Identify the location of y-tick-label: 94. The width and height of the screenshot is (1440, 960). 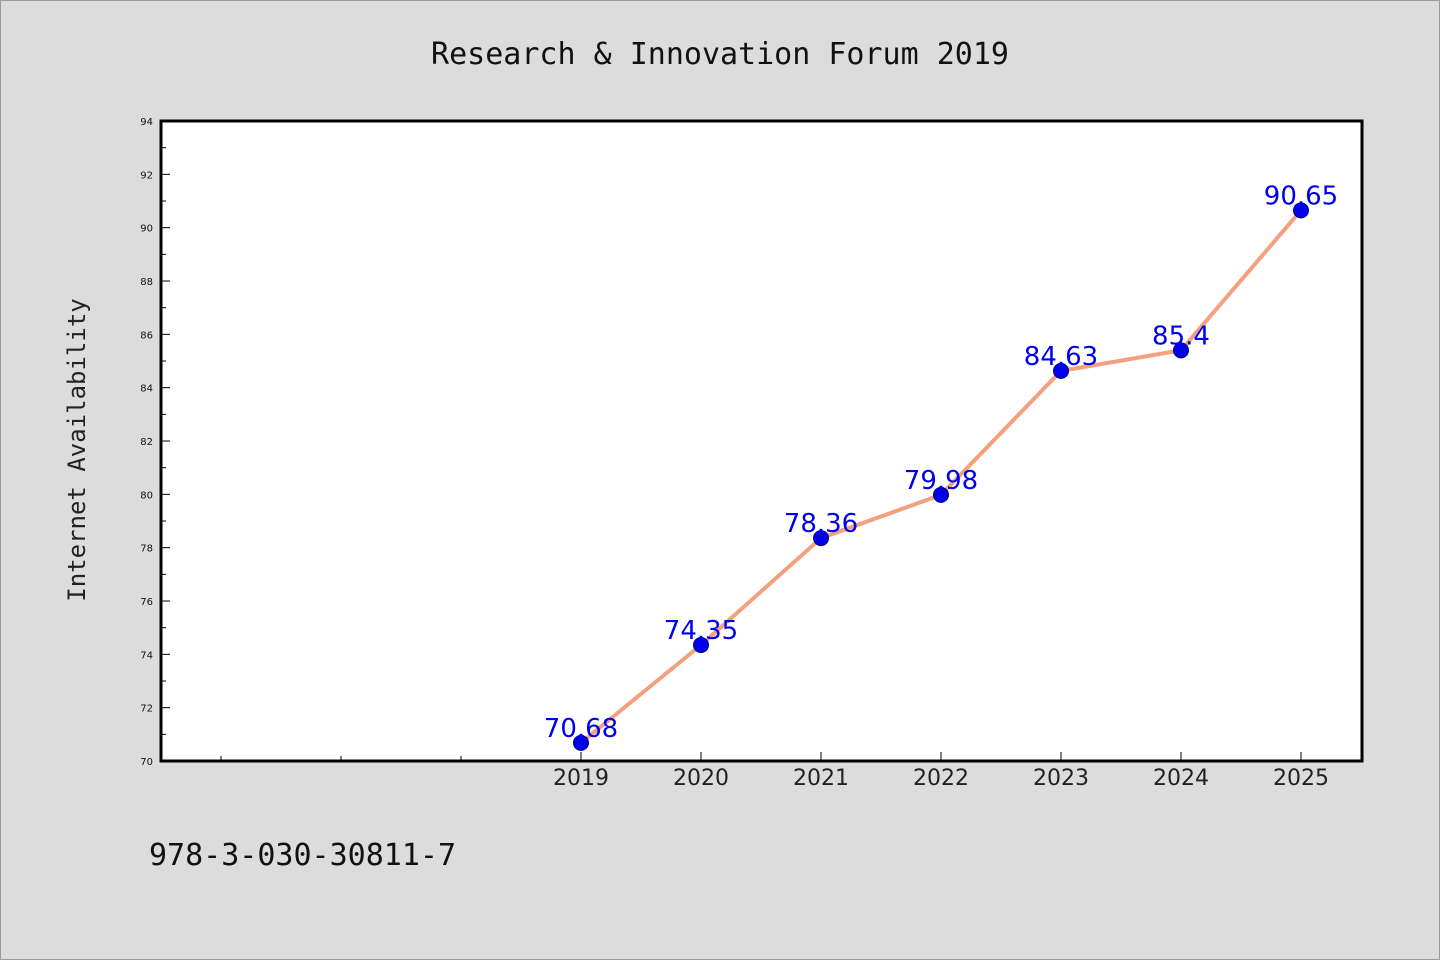
(146, 122).